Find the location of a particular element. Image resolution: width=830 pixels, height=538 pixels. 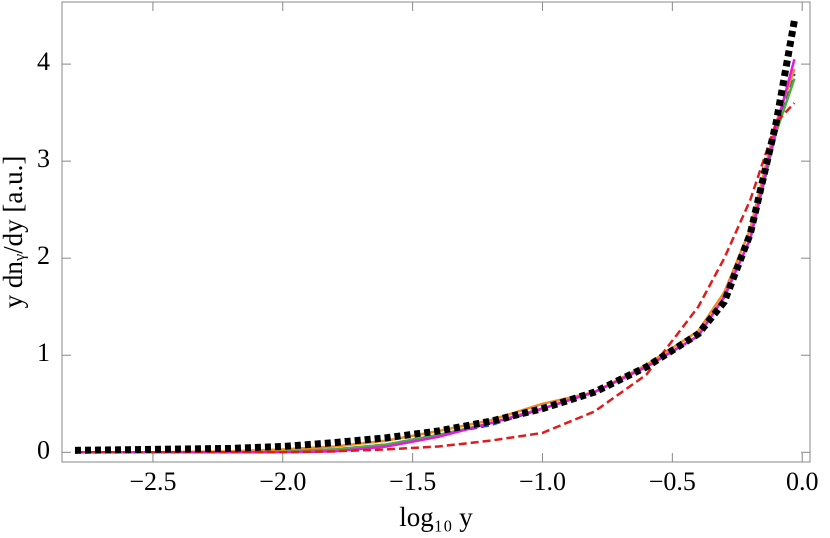

x-tick-label: −2.5 is located at coordinates (152, 481).